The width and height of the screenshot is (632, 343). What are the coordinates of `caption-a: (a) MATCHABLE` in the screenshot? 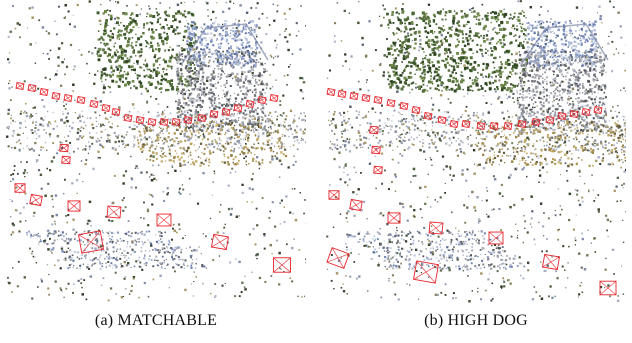 It's located at (156, 321).